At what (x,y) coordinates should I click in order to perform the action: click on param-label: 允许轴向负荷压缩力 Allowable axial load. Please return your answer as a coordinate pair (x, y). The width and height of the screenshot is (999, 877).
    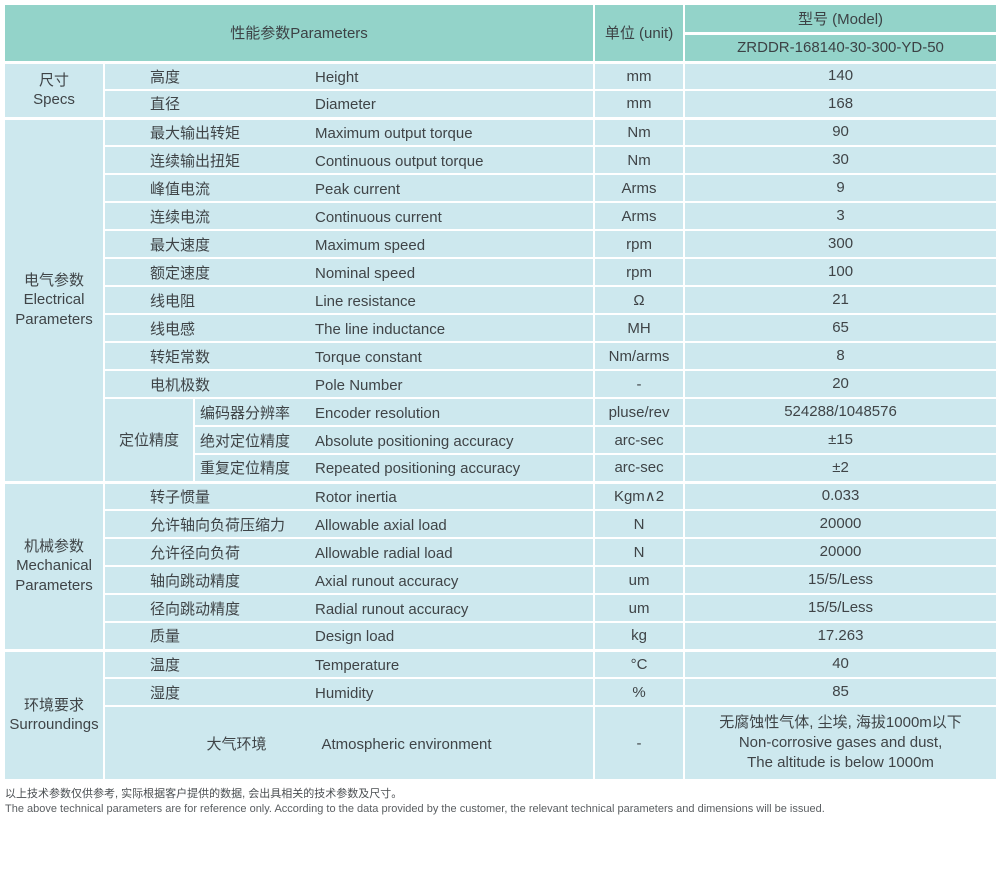
    Looking at the image, I should click on (349, 524).